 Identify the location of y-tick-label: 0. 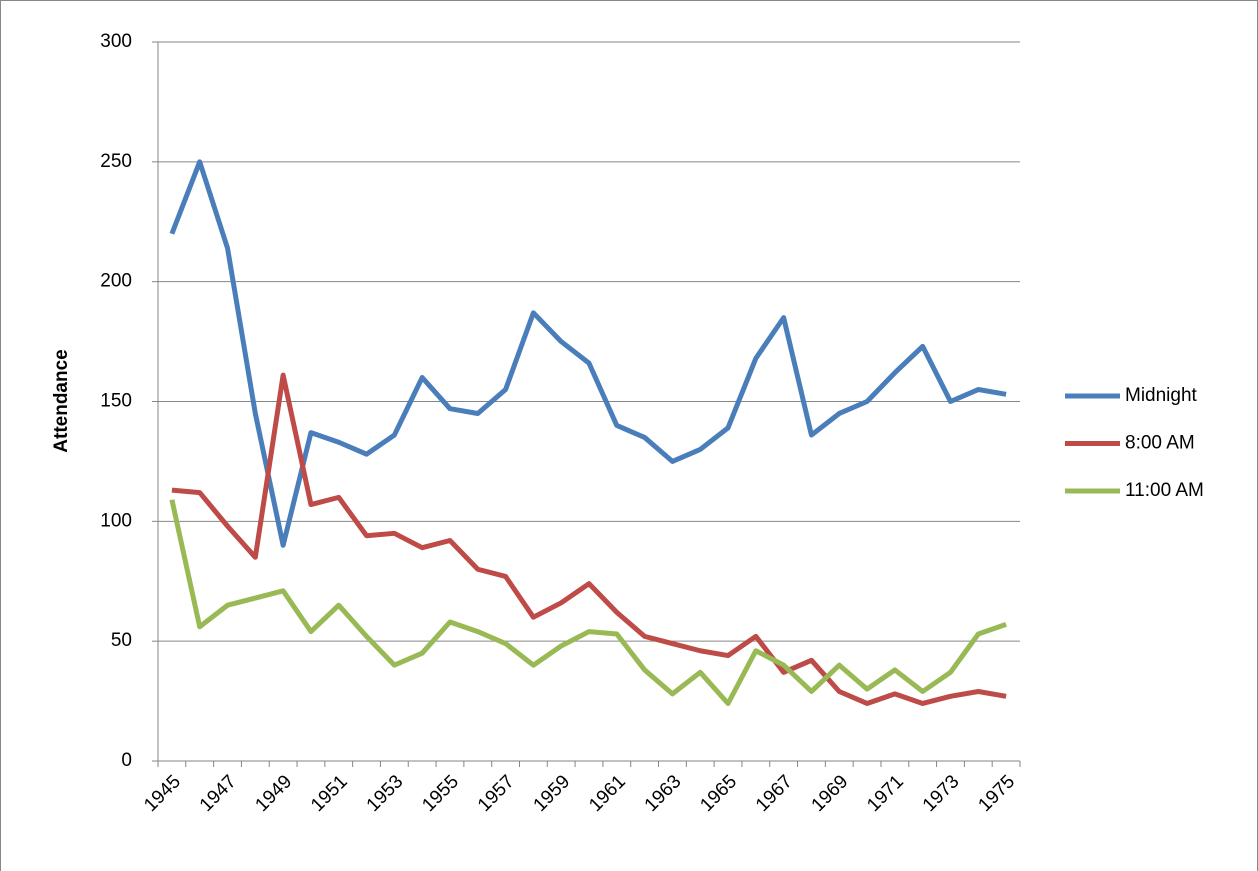
(126, 760).